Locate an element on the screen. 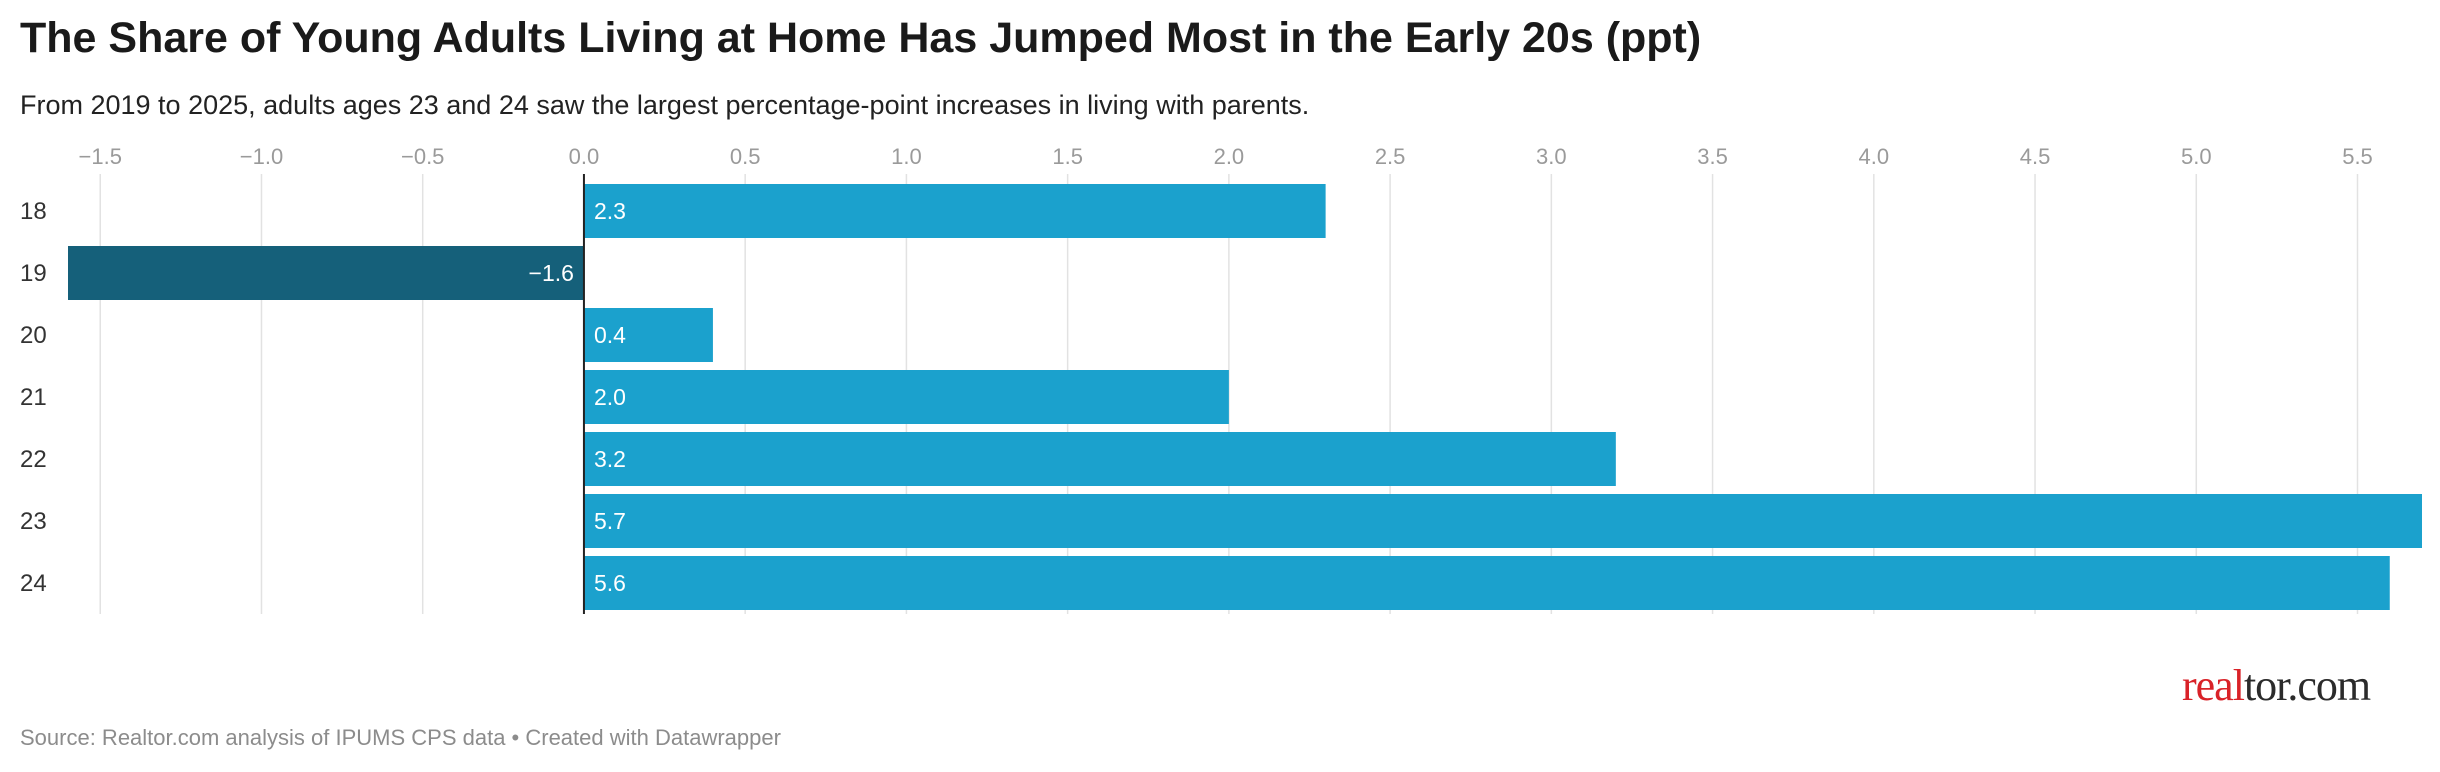 The width and height of the screenshot is (2440, 772). logo-part-red: real is located at coordinates (2213, 685).